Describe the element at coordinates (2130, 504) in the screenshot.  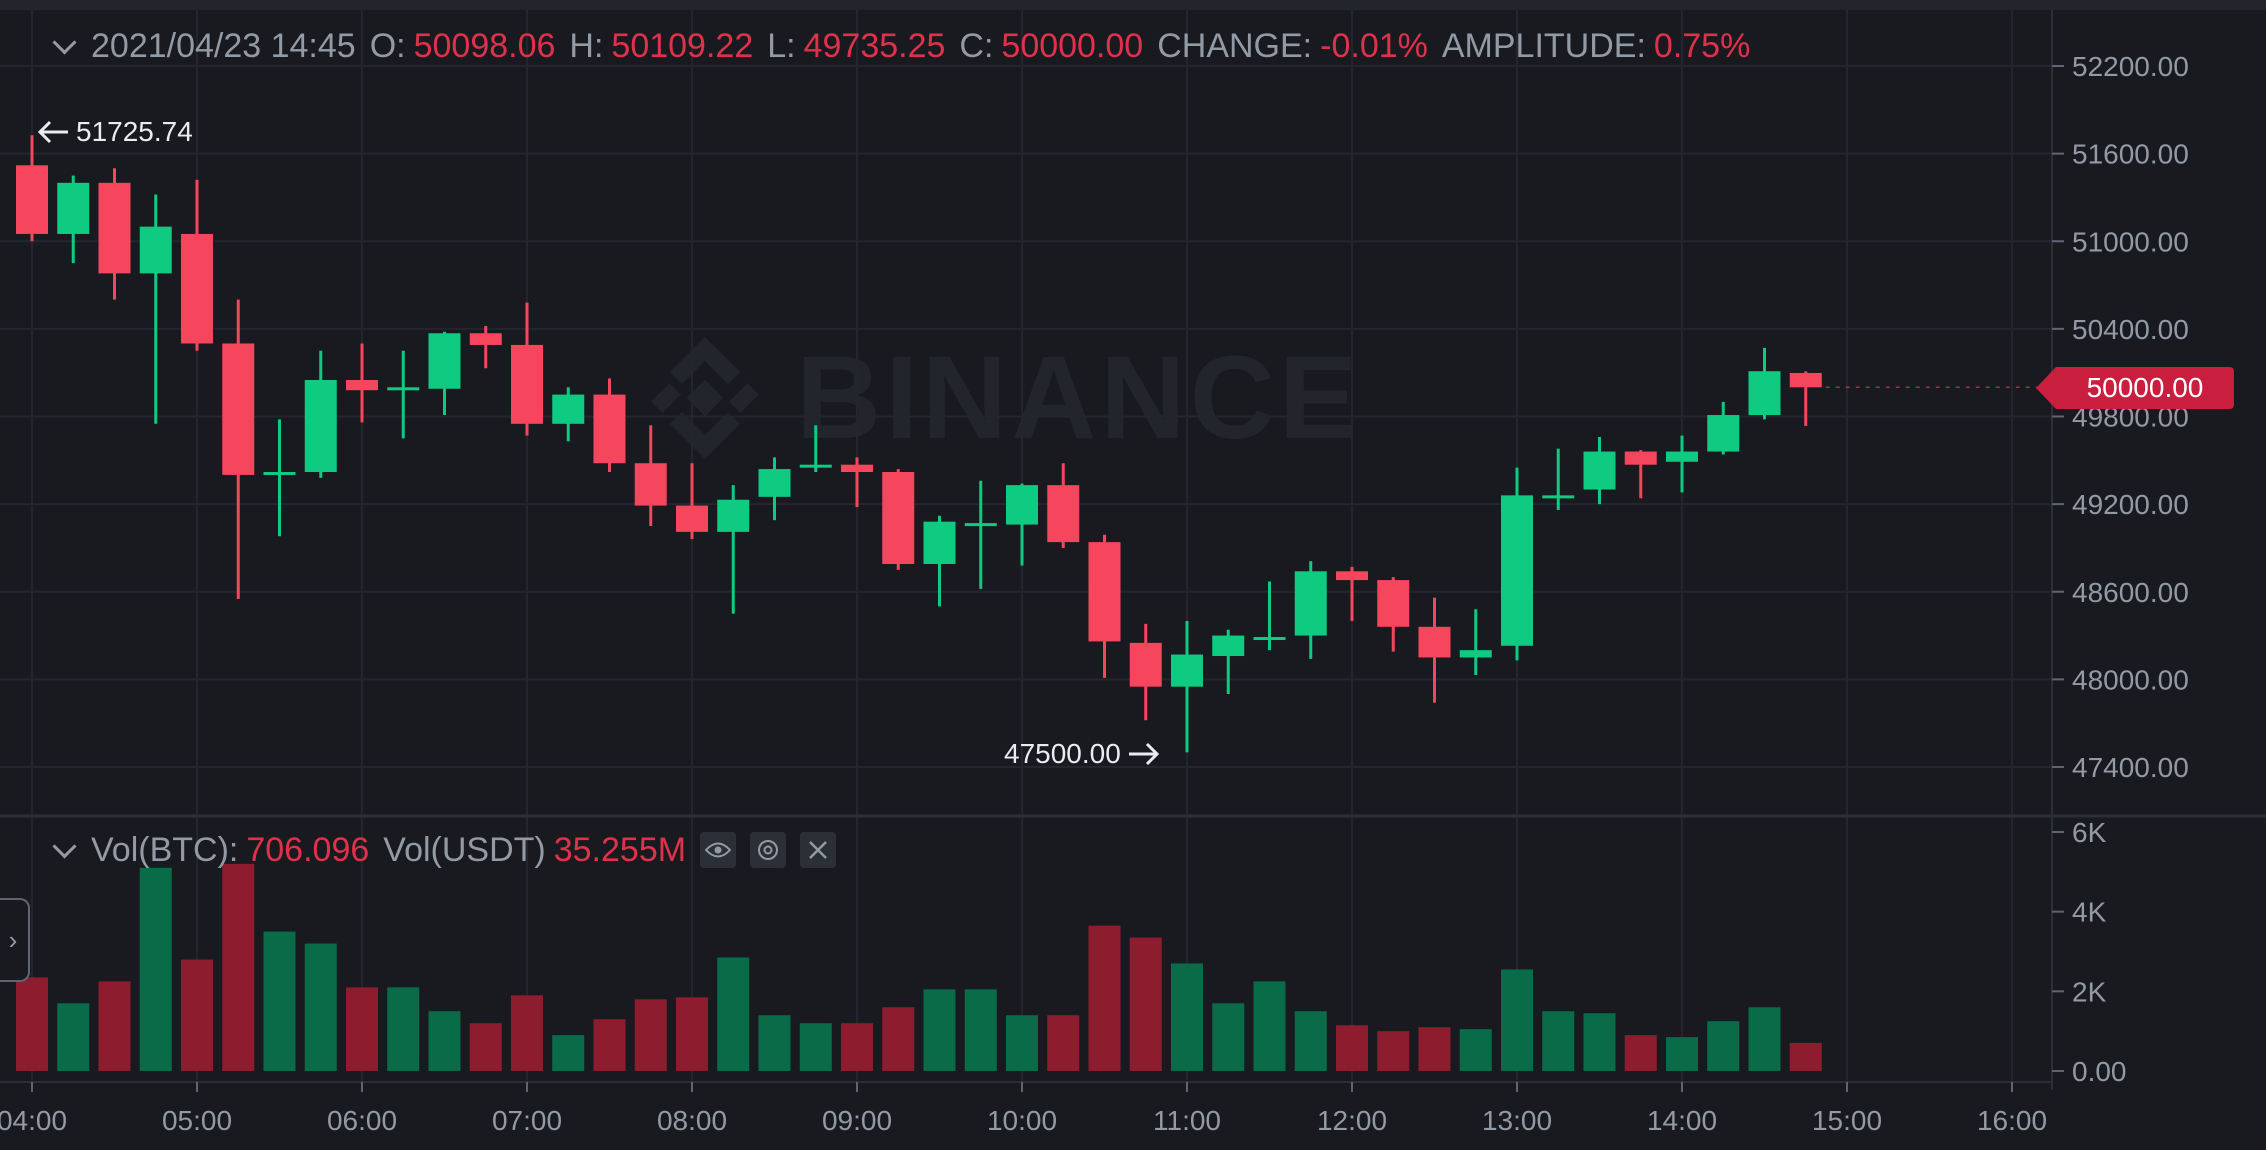
I see `price-tick-label: 49200.00` at that location.